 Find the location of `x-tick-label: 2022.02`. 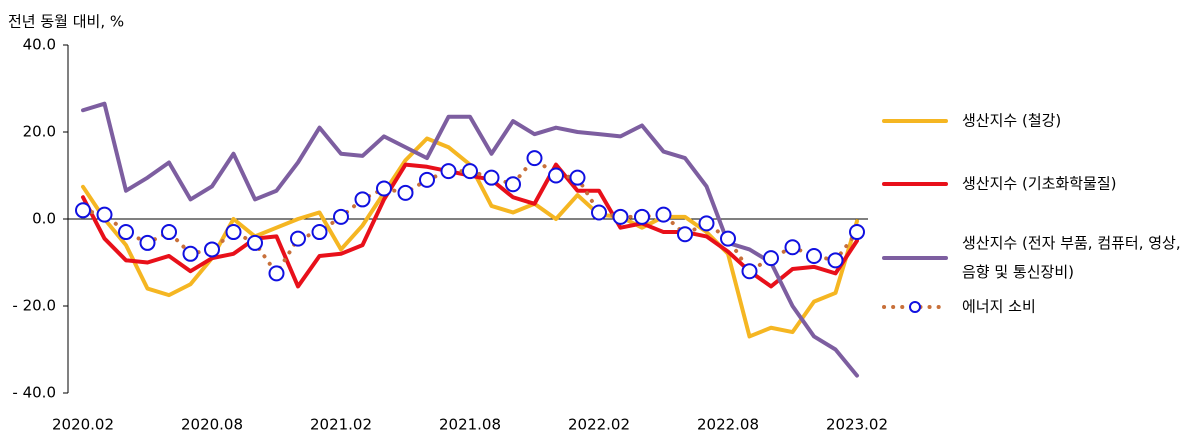

x-tick-label: 2022.02 is located at coordinates (599, 425).